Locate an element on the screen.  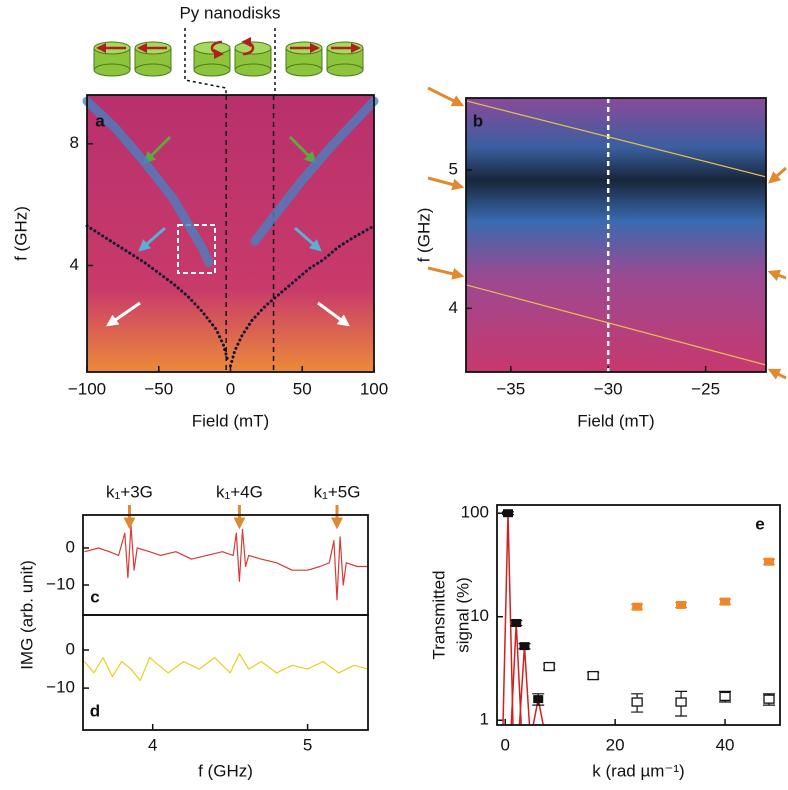
x-tick-label: −25 is located at coordinates (705, 388).